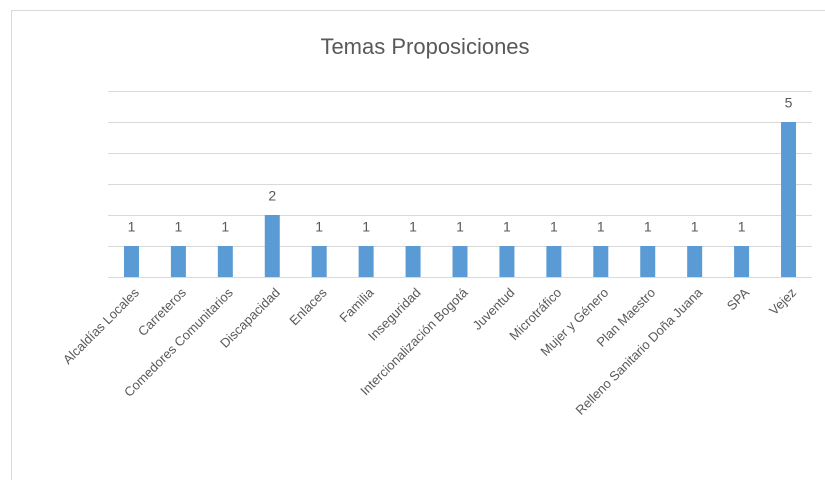 This screenshot has height=485, width=825. Describe the element at coordinates (272, 196) in the screenshot. I see `data-label: 2` at that location.